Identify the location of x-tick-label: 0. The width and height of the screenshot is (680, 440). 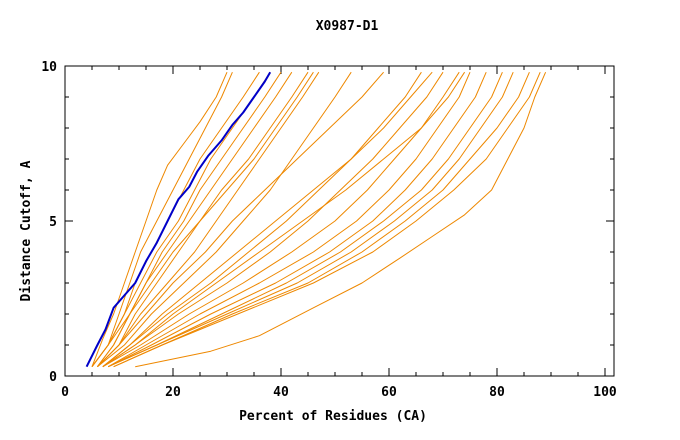
(65, 392).